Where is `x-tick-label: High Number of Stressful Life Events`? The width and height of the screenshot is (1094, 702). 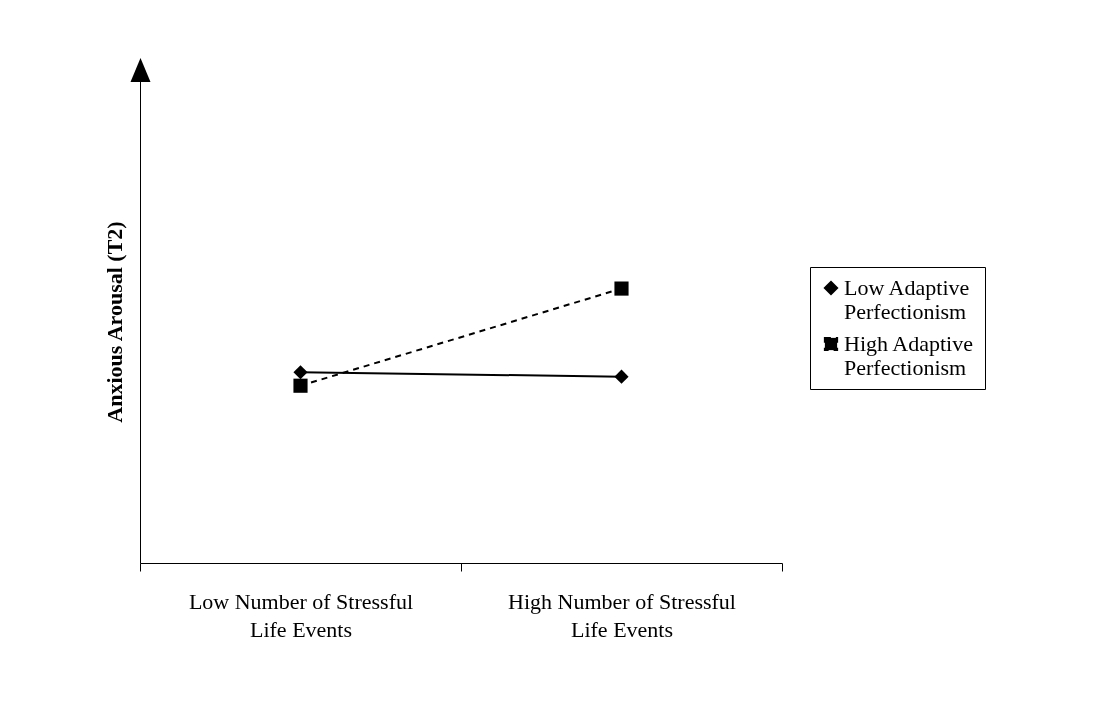
x-tick-label: High Number of Stressful Life Events is located at coordinates (622, 615).